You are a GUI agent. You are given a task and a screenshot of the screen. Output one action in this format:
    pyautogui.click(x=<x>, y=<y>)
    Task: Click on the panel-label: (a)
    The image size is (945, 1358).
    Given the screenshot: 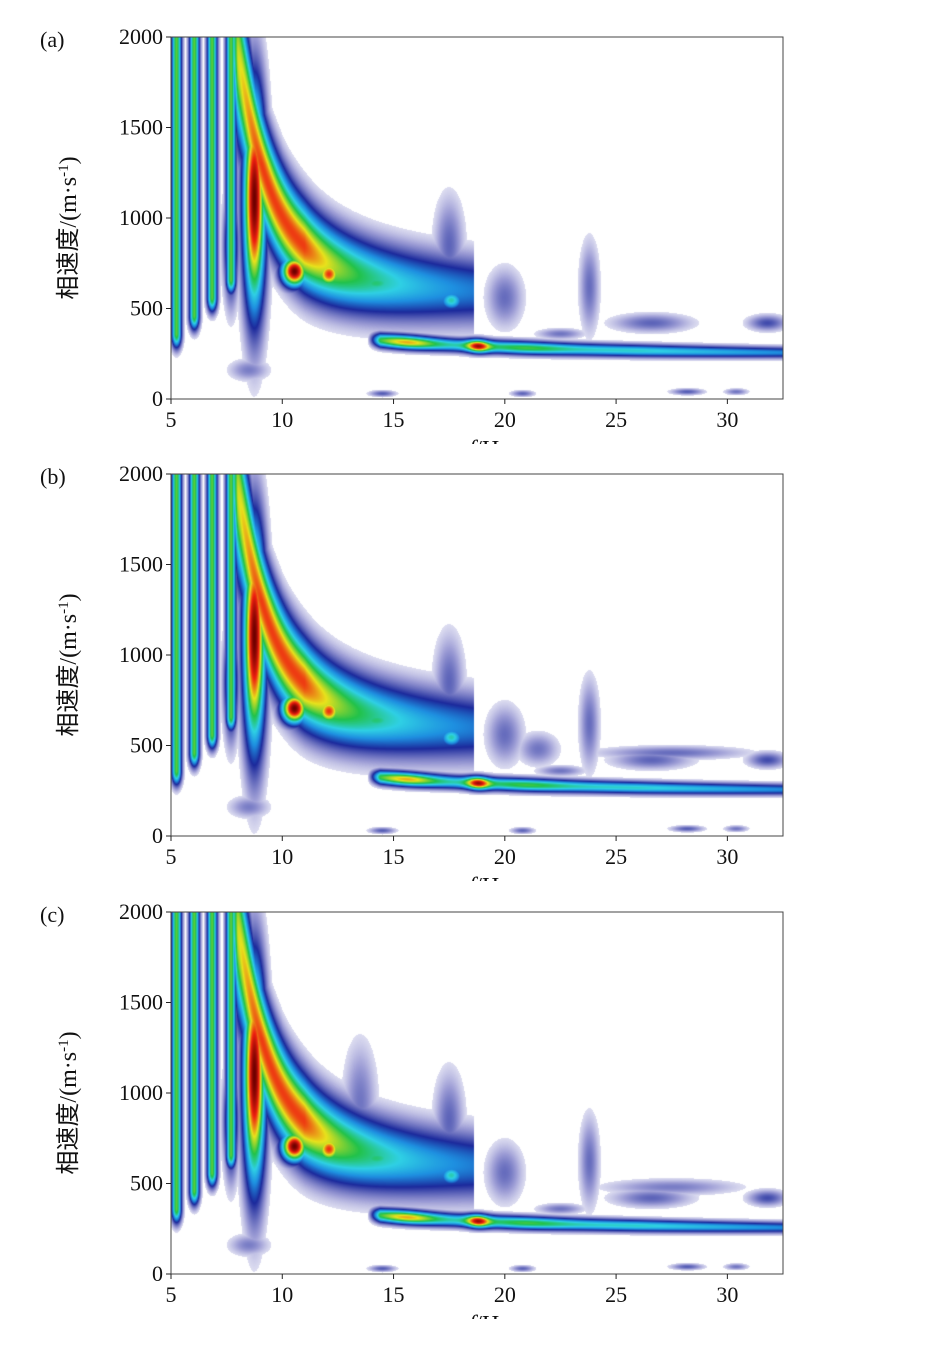 What is the action you would take?
    pyautogui.click(x=52, y=39)
    